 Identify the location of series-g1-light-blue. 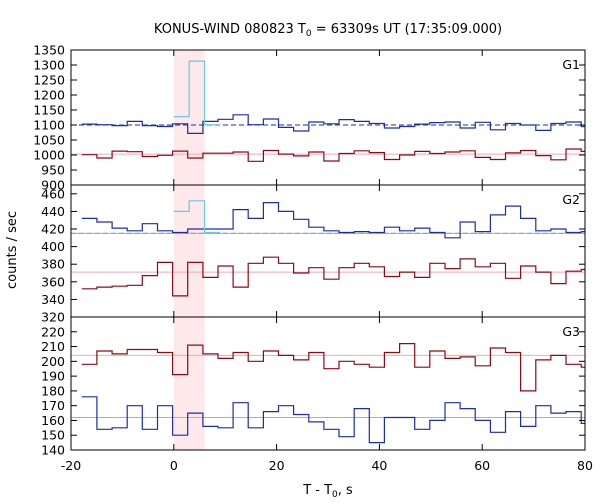
(197, 93).